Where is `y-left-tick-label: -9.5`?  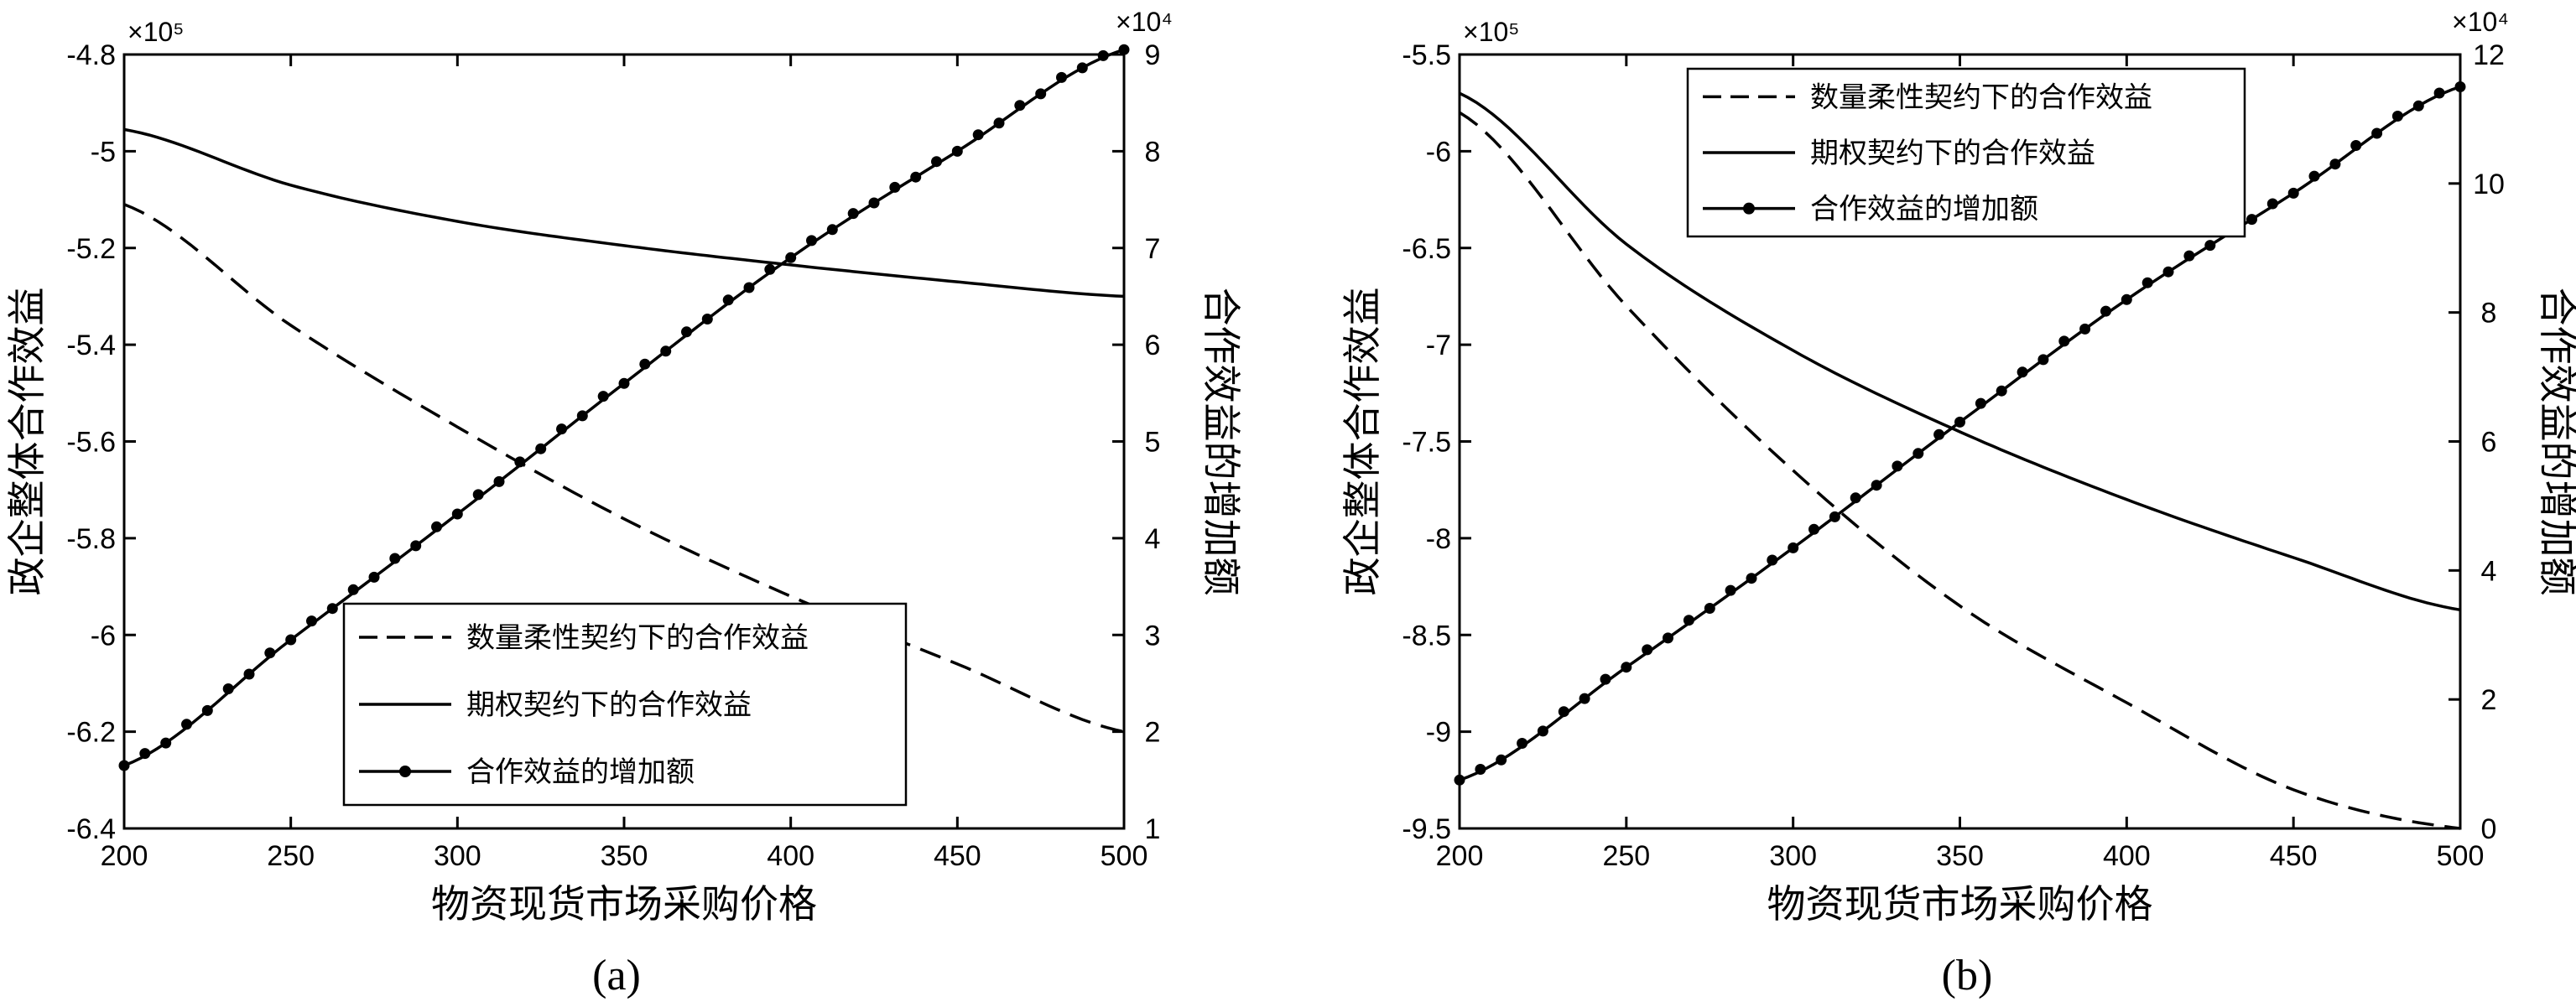 y-left-tick-label: -9.5 is located at coordinates (1426, 829).